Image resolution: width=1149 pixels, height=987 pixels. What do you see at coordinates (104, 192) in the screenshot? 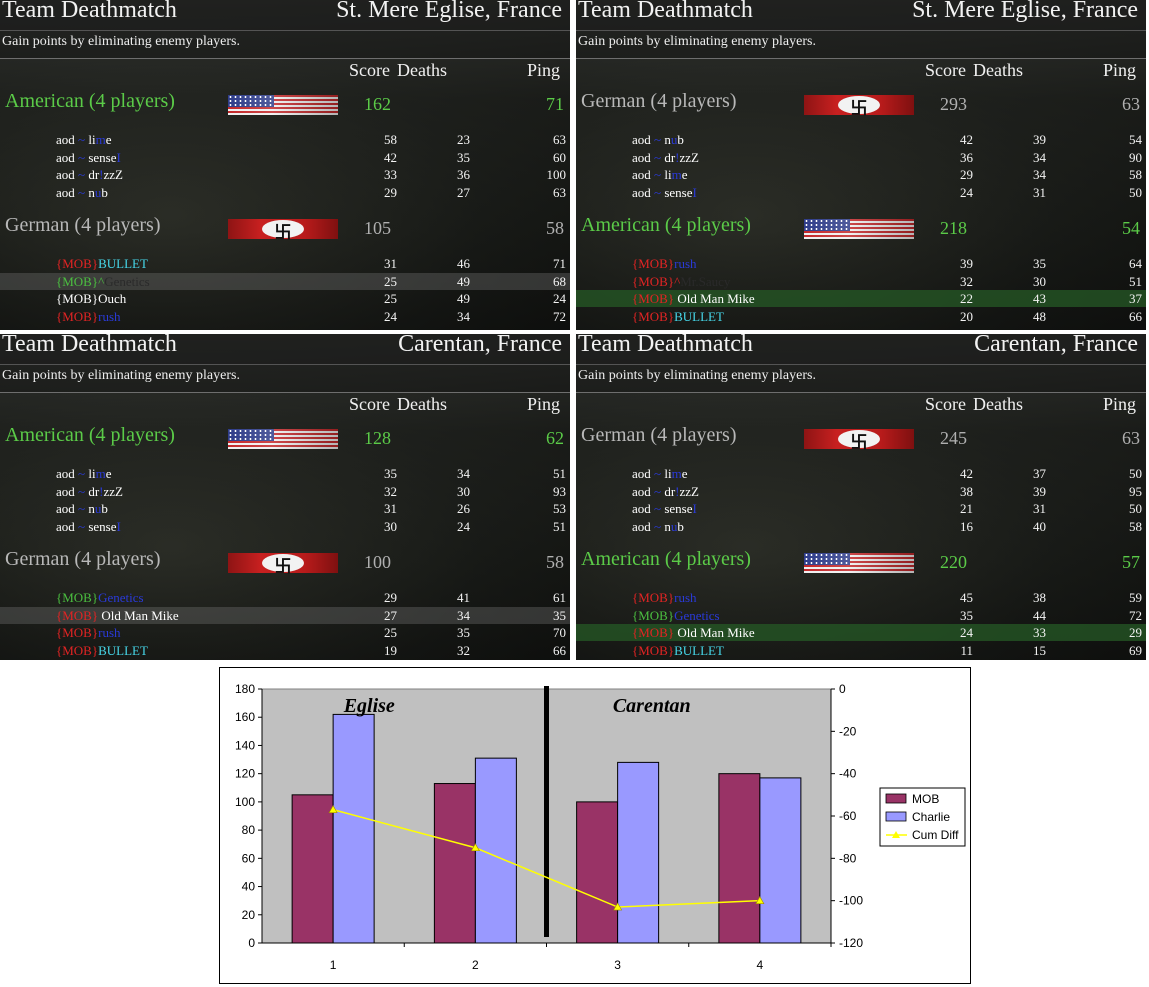
I see `player-name-part: b` at bounding box center [104, 192].